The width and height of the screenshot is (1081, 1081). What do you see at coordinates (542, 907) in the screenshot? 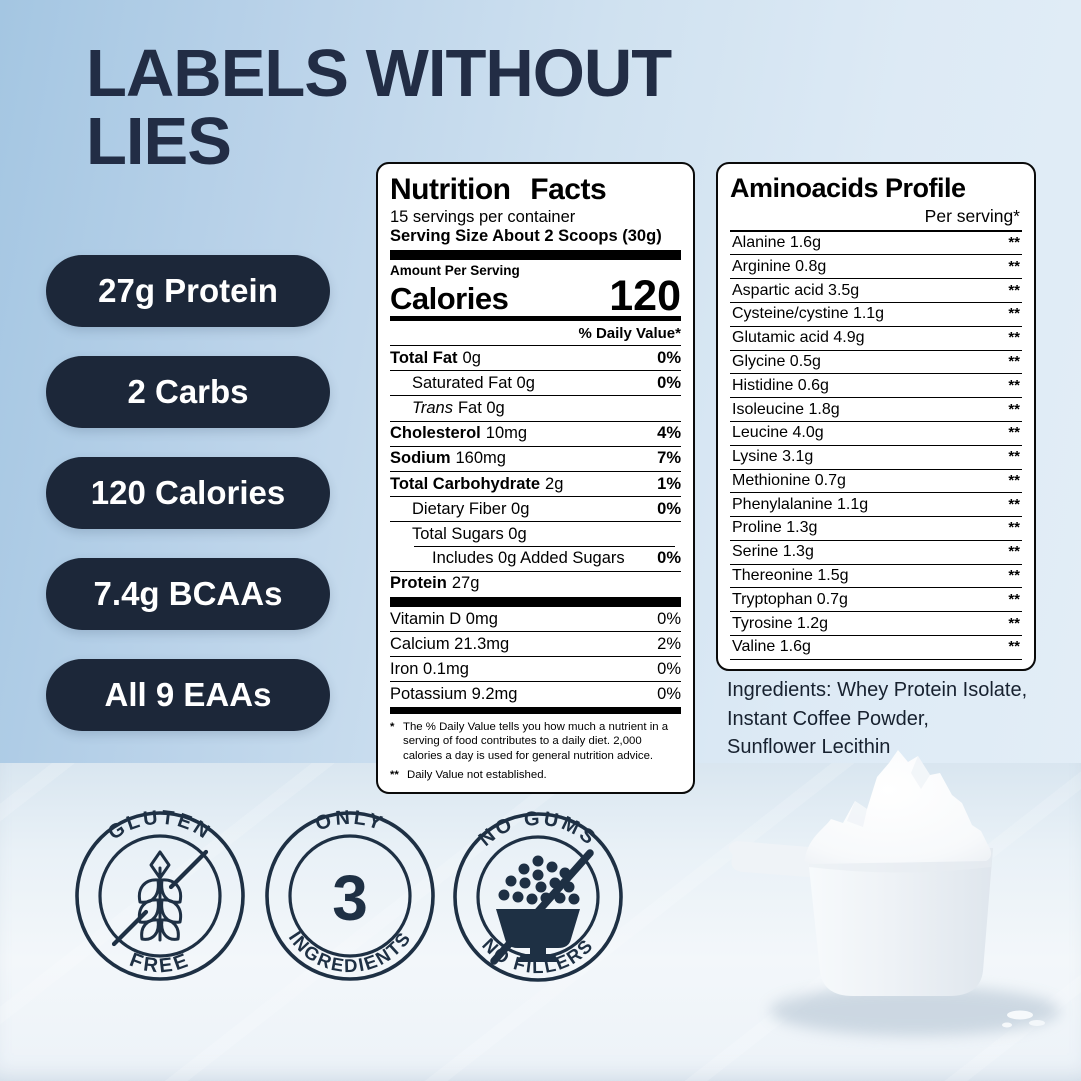
I see `bowl-slash-icon` at bounding box center [542, 907].